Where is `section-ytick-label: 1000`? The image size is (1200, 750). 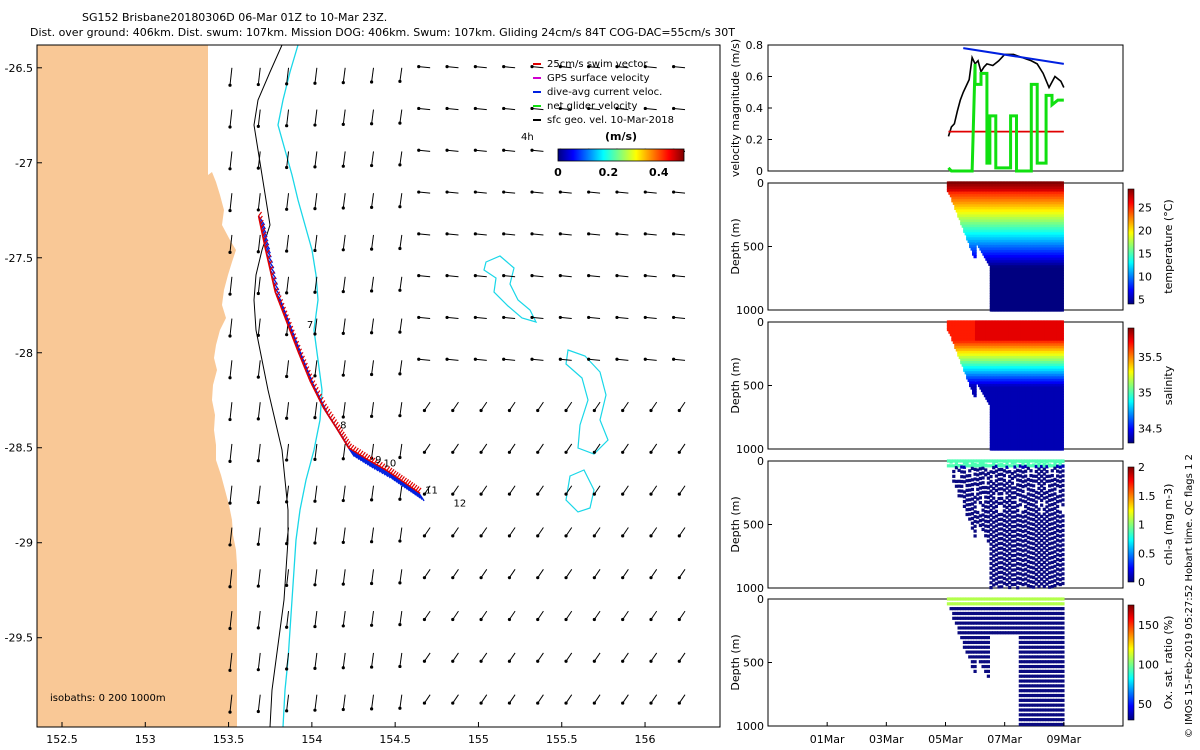
section-ytick-label: 1000 is located at coordinates (750, 310).